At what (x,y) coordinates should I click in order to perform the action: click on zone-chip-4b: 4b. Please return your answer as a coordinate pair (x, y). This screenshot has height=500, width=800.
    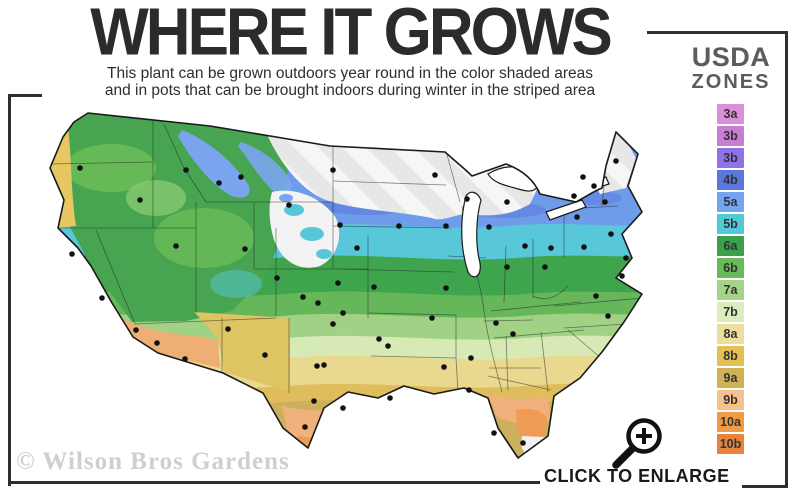
    Looking at the image, I should click on (730, 180).